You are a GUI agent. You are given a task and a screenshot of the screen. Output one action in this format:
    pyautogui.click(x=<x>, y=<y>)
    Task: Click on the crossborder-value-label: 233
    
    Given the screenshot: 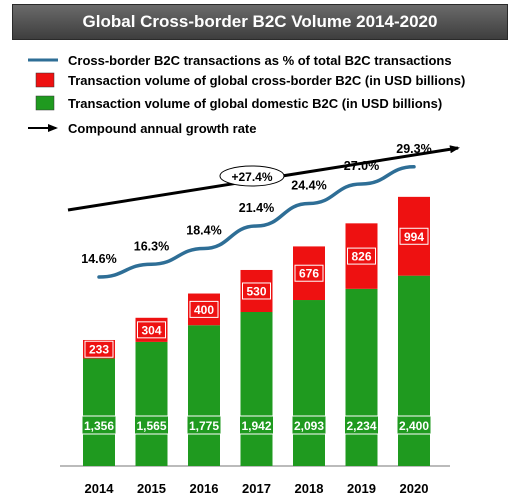 What is the action you would take?
    pyautogui.click(x=99, y=350)
    